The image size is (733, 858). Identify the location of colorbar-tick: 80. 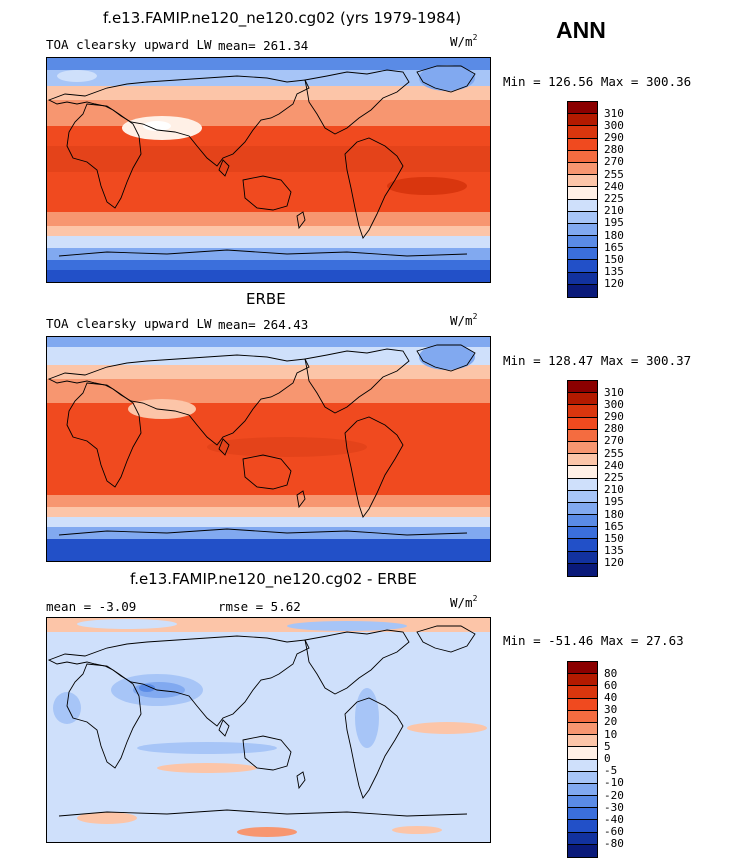
(611, 673).